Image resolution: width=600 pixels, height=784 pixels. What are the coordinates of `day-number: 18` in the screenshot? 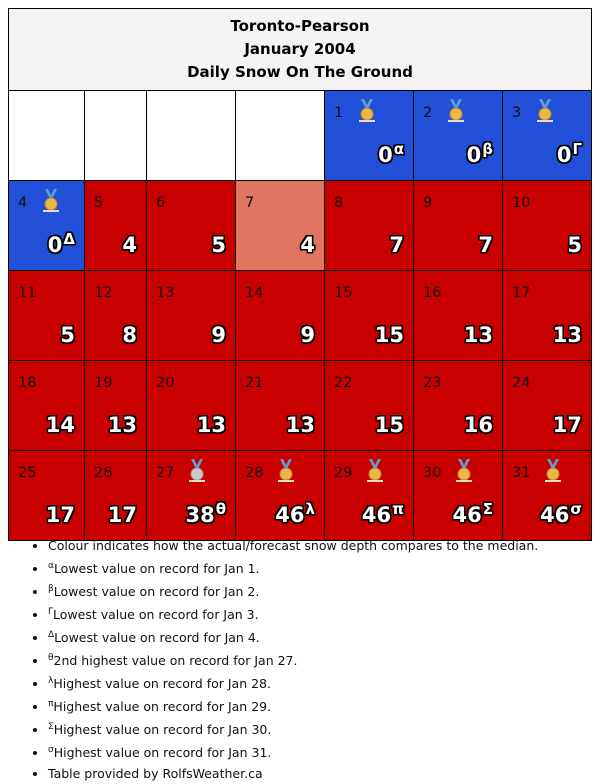 It's located at (27, 383).